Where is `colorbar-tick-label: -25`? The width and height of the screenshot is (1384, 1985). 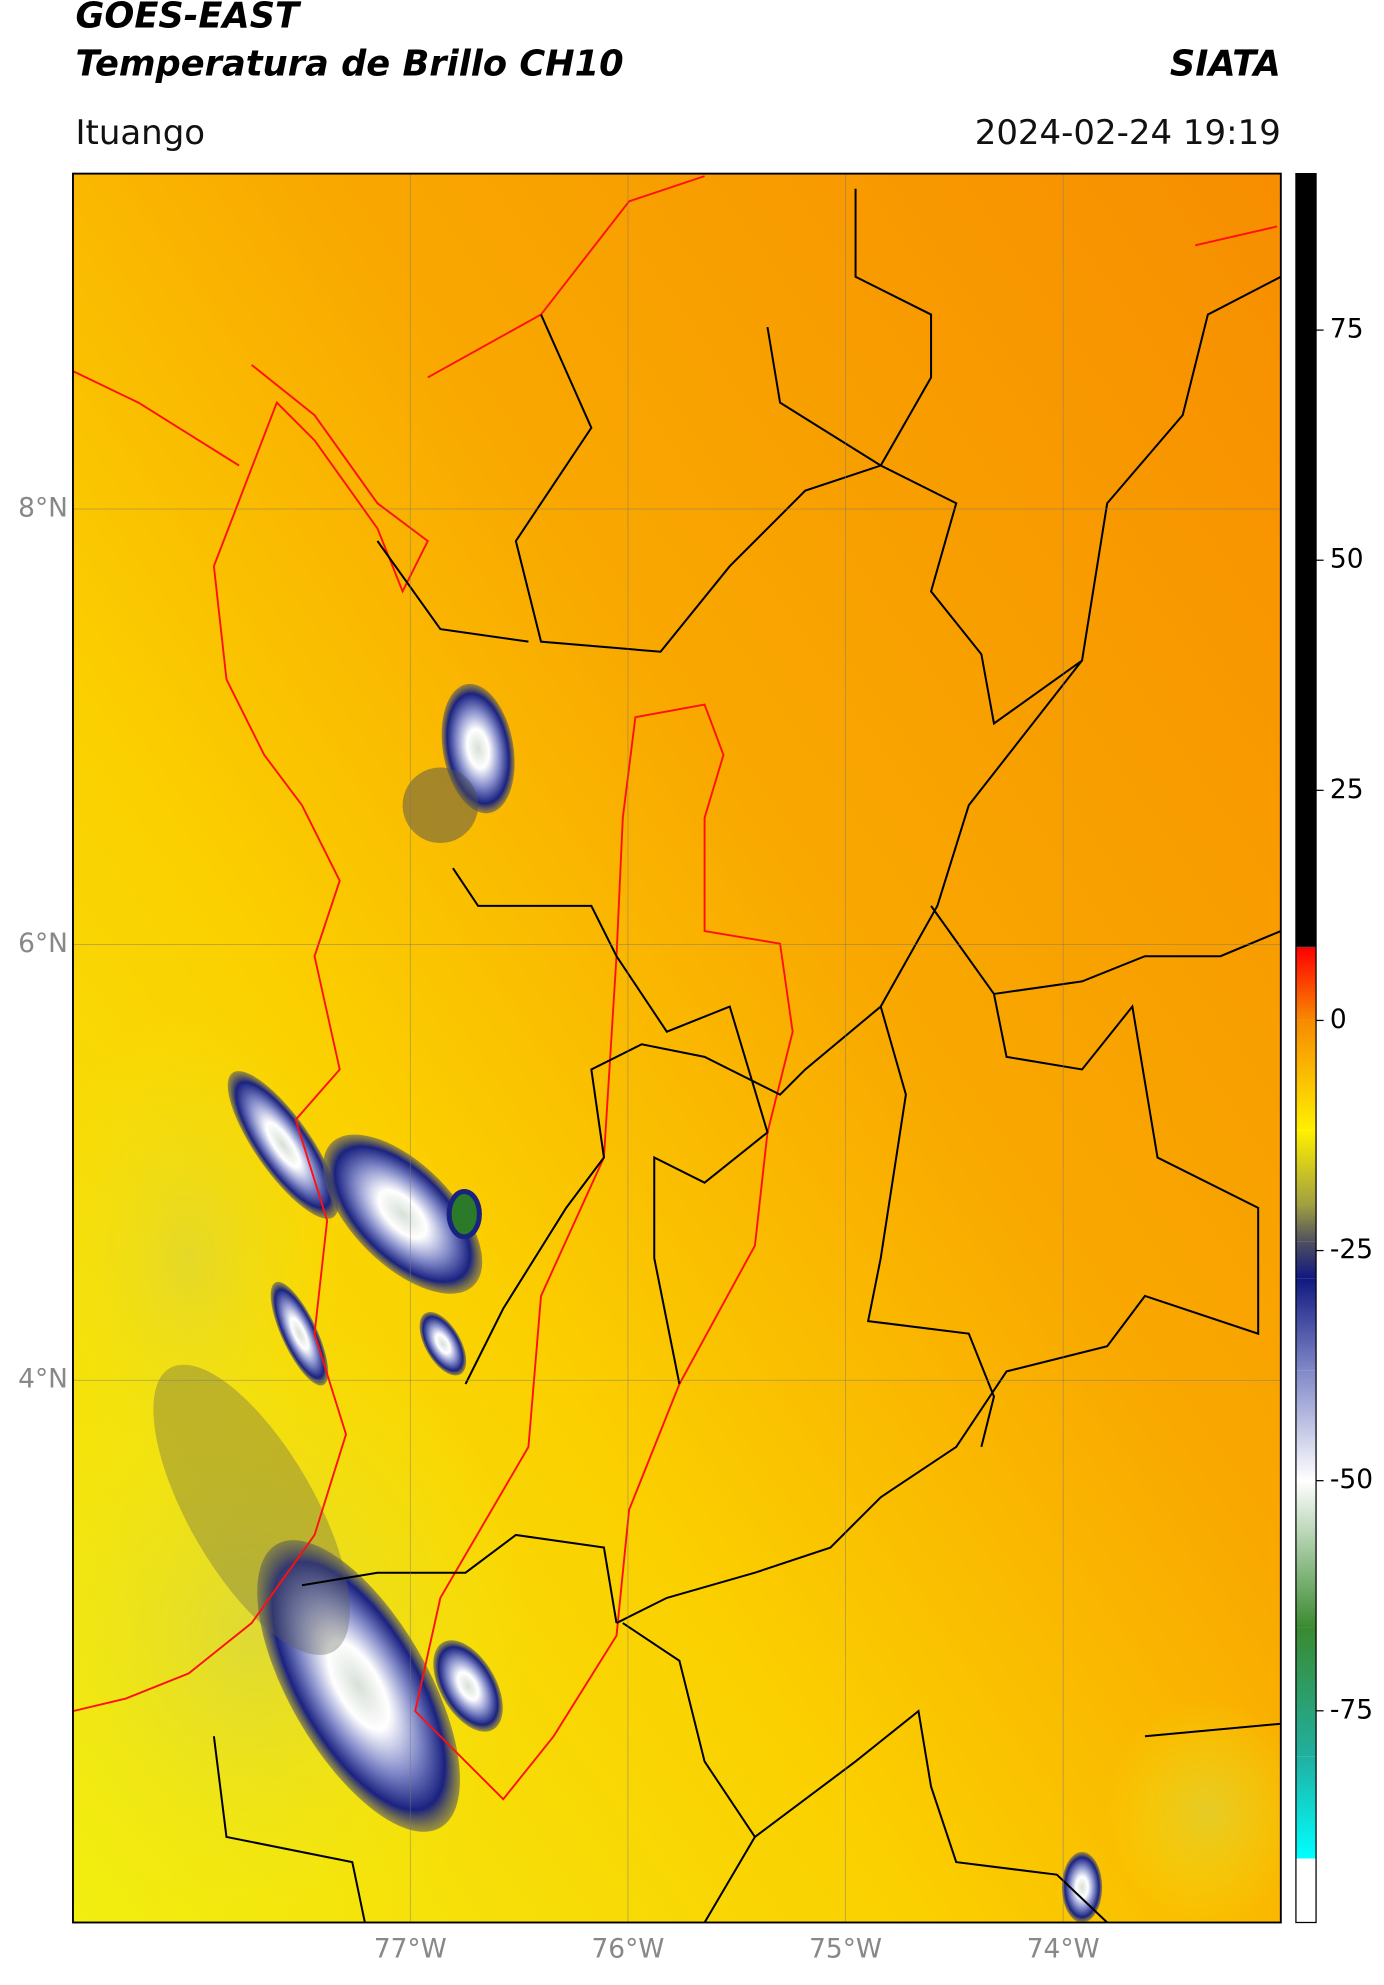
colorbar-tick-label: -25 is located at coordinates (1351, 1249).